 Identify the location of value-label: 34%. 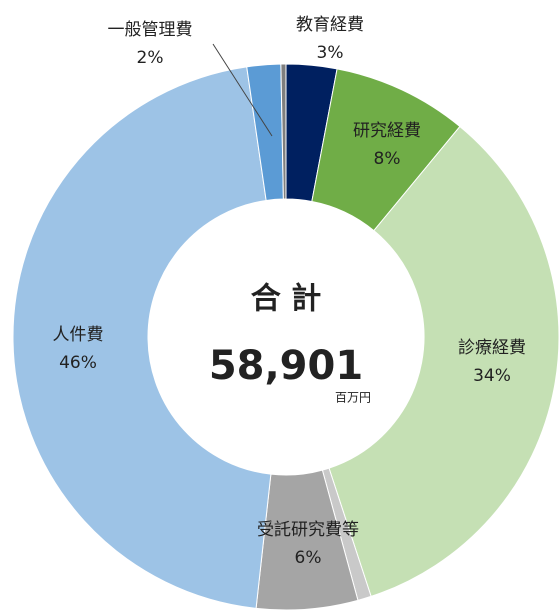
(492, 376).